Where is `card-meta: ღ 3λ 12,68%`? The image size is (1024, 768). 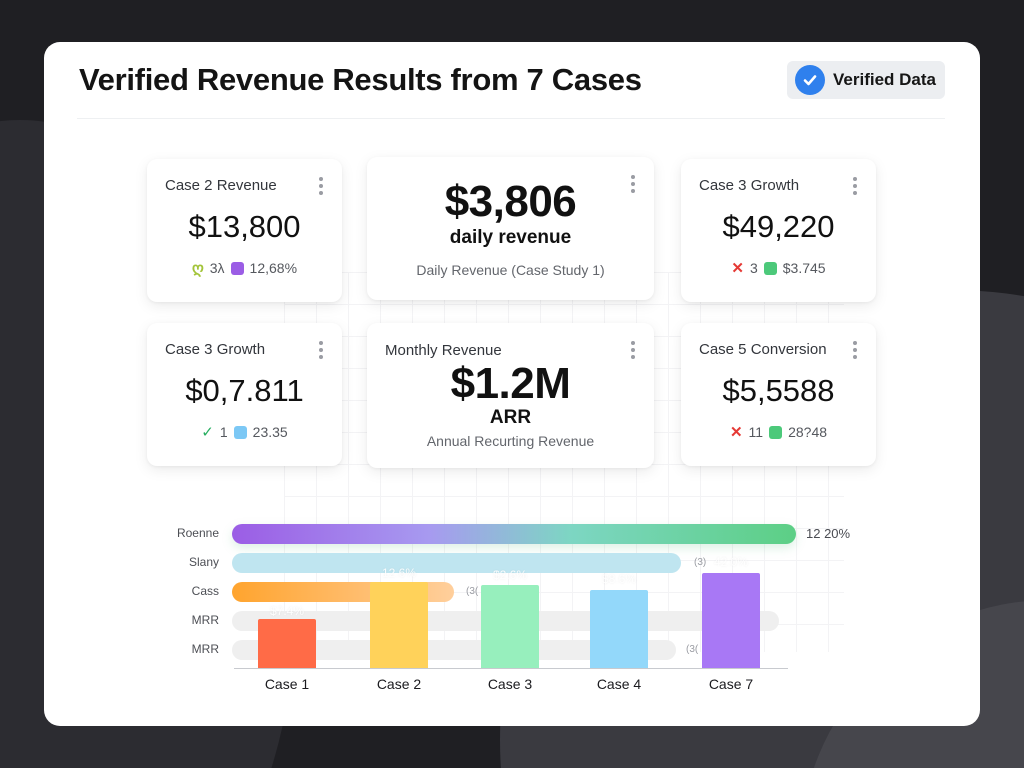 card-meta: ღ 3λ 12,68% is located at coordinates (244, 268).